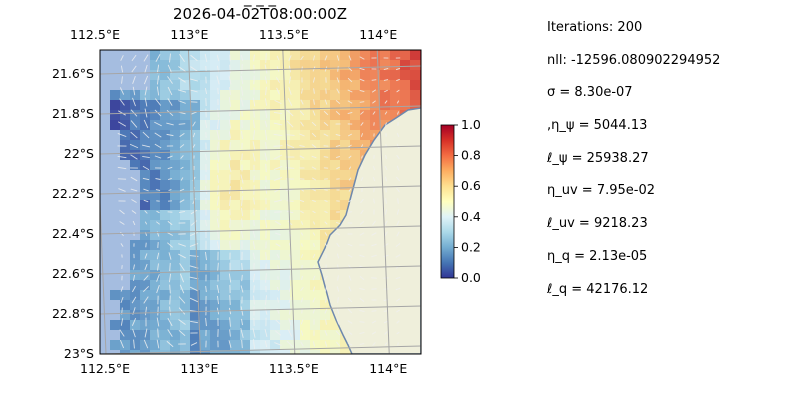 The image size is (800, 400). Describe the element at coordinates (243, 368) in the screenshot. I see `x-ticks-bottom: 112.5°E 113°E 113.5°E 114°E` at that location.